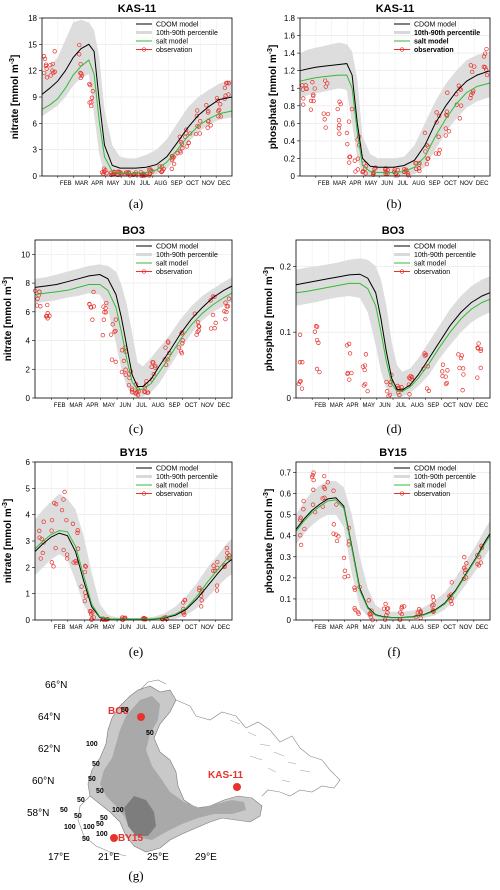  I want to click on station-marker, so click(237, 787).